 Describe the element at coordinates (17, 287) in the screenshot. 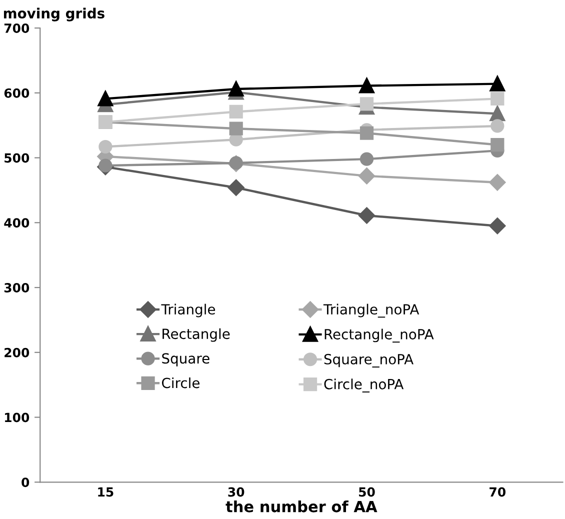

I see `y-tick-label: 300` at that location.